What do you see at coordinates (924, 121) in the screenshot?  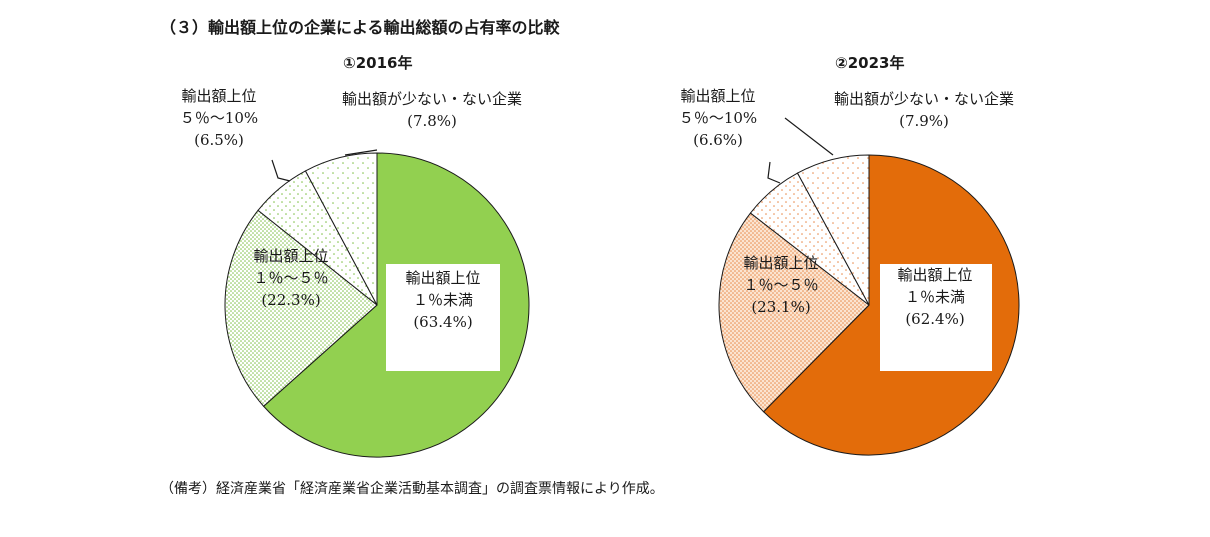 I see `slice-label-line-2023-4-2: (7.9%)` at bounding box center [924, 121].